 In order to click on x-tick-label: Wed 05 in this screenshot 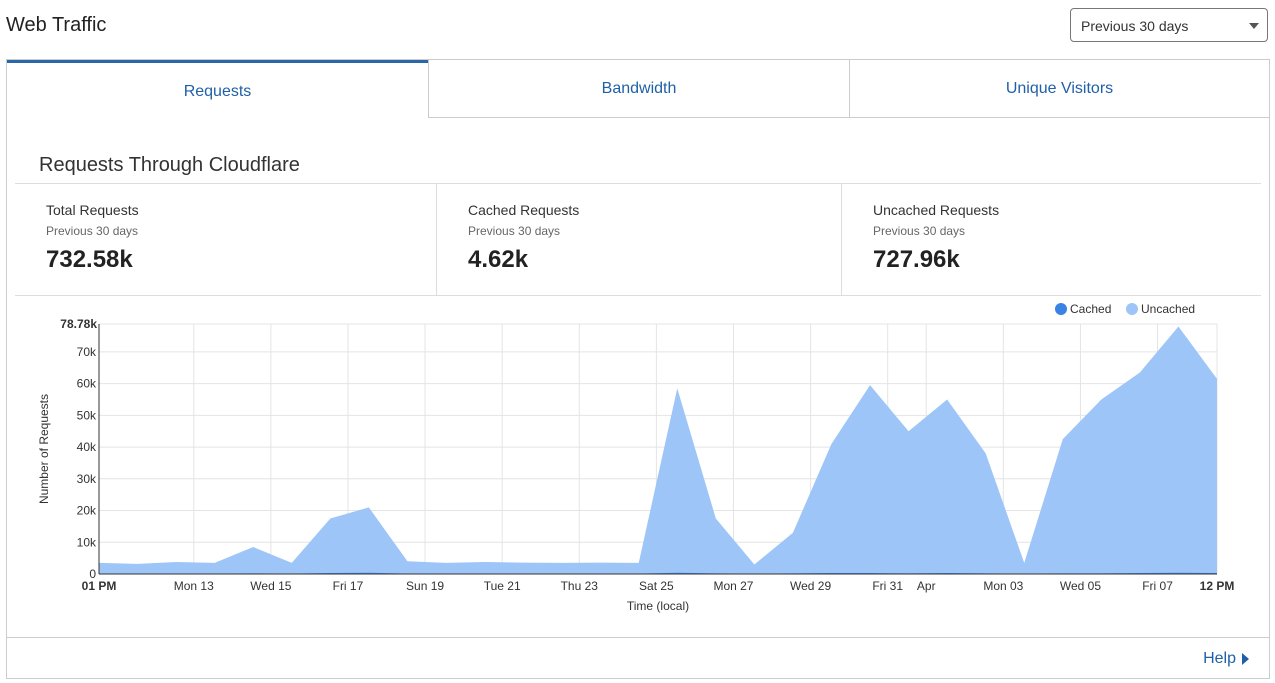, I will do `click(1080, 586)`.